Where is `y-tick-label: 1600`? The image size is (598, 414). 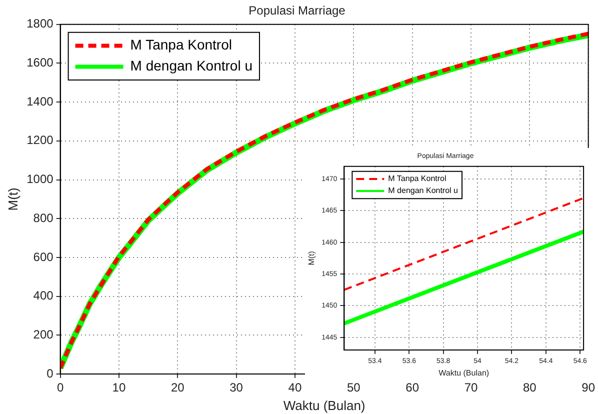
y-tick-label: 1600 is located at coordinates (40, 63).